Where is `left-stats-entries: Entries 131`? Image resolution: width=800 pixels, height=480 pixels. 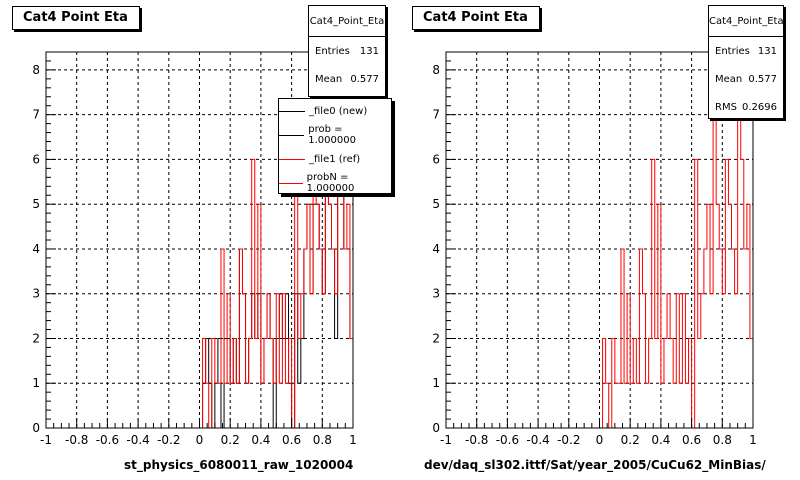
left-stats-entries: Entries 131 is located at coordinates (347, 51).